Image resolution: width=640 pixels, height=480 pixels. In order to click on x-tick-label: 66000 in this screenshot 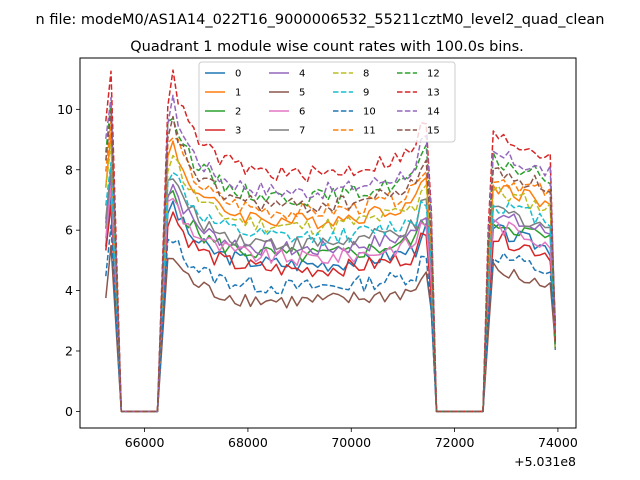, I will do `click(145, 442)`.